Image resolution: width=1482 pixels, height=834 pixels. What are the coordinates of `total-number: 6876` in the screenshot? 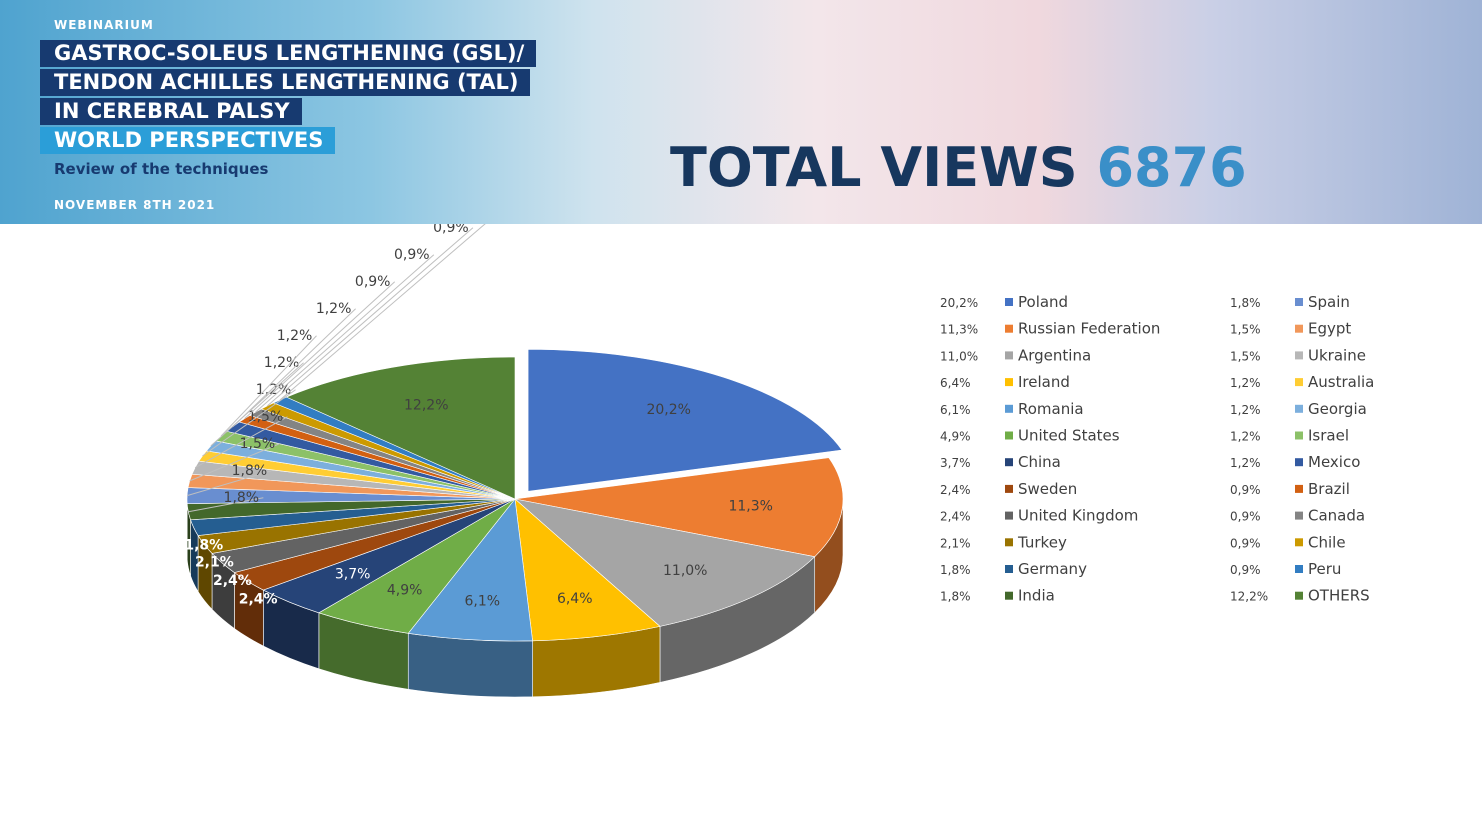 It's located at (1171, 167).